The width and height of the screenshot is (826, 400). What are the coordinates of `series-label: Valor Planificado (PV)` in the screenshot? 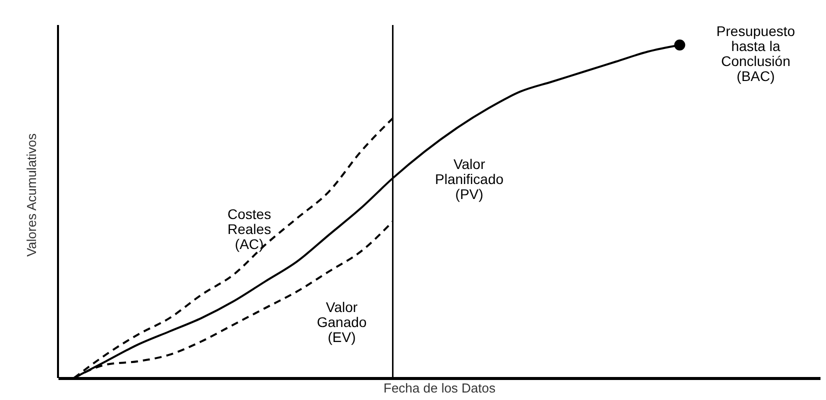 It's located at (469, 179).